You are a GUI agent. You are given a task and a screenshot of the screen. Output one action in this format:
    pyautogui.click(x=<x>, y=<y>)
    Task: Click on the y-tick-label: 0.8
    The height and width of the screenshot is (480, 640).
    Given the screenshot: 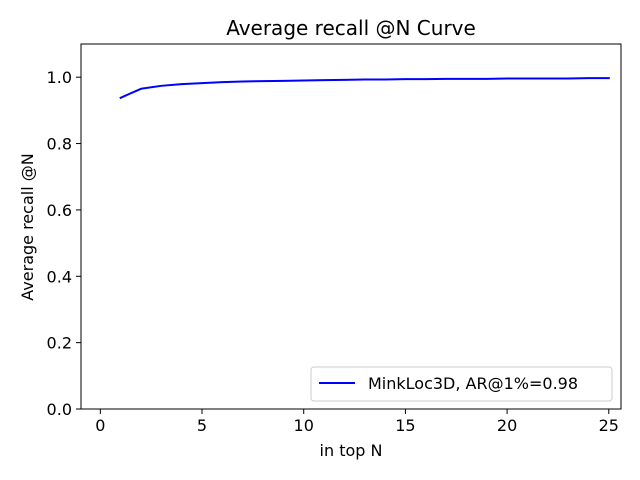 What is the action you would take?
    pyautogui.click(x=59, y=144)
    